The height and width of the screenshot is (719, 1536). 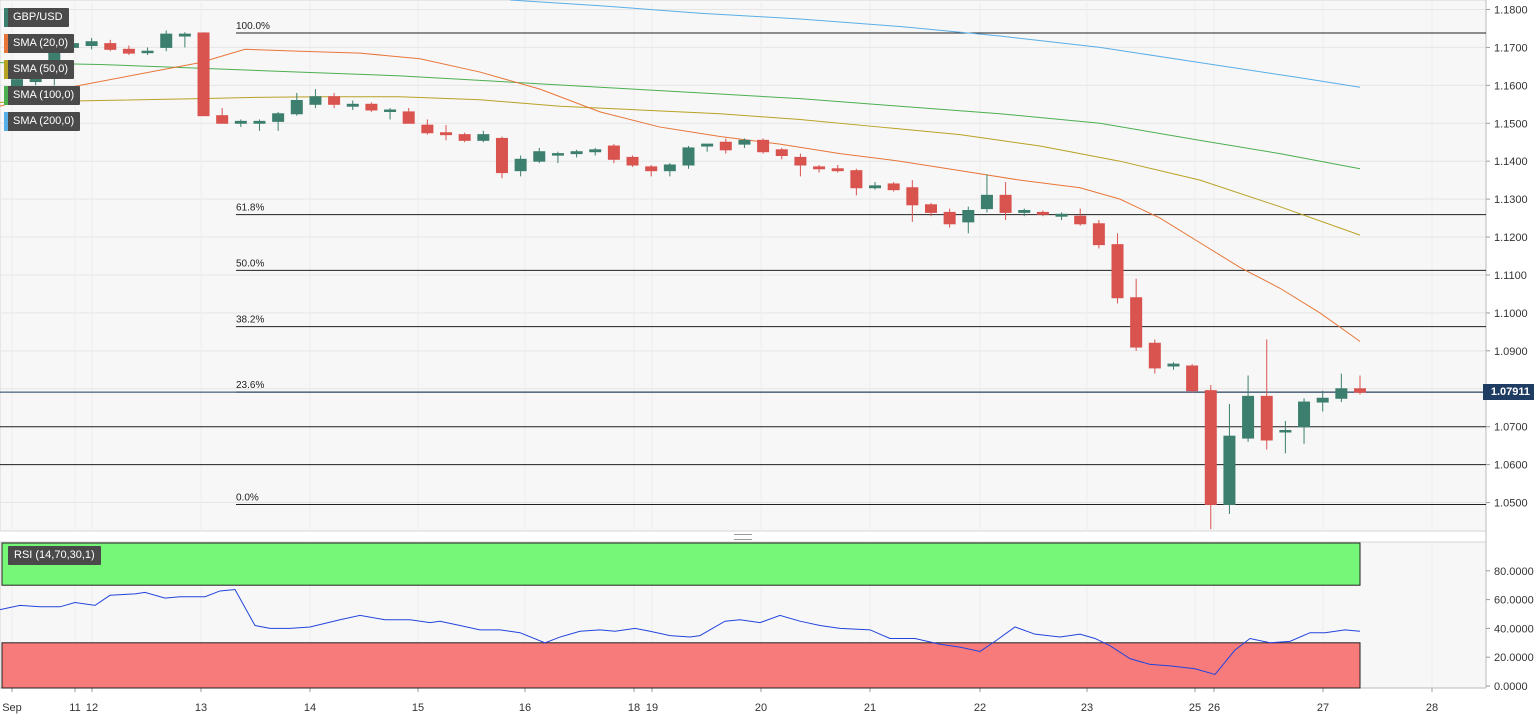 I want to click on price-tick-label: 1.0600, so click(x=1511, y=466).